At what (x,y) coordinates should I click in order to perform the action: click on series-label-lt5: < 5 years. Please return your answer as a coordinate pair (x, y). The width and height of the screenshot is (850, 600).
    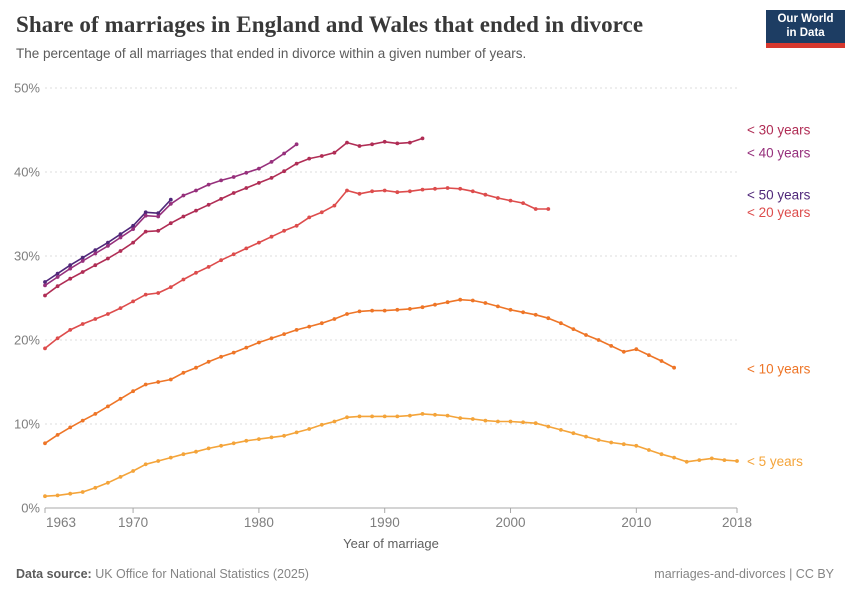
    Looking at the image, I should click on (775, 461).